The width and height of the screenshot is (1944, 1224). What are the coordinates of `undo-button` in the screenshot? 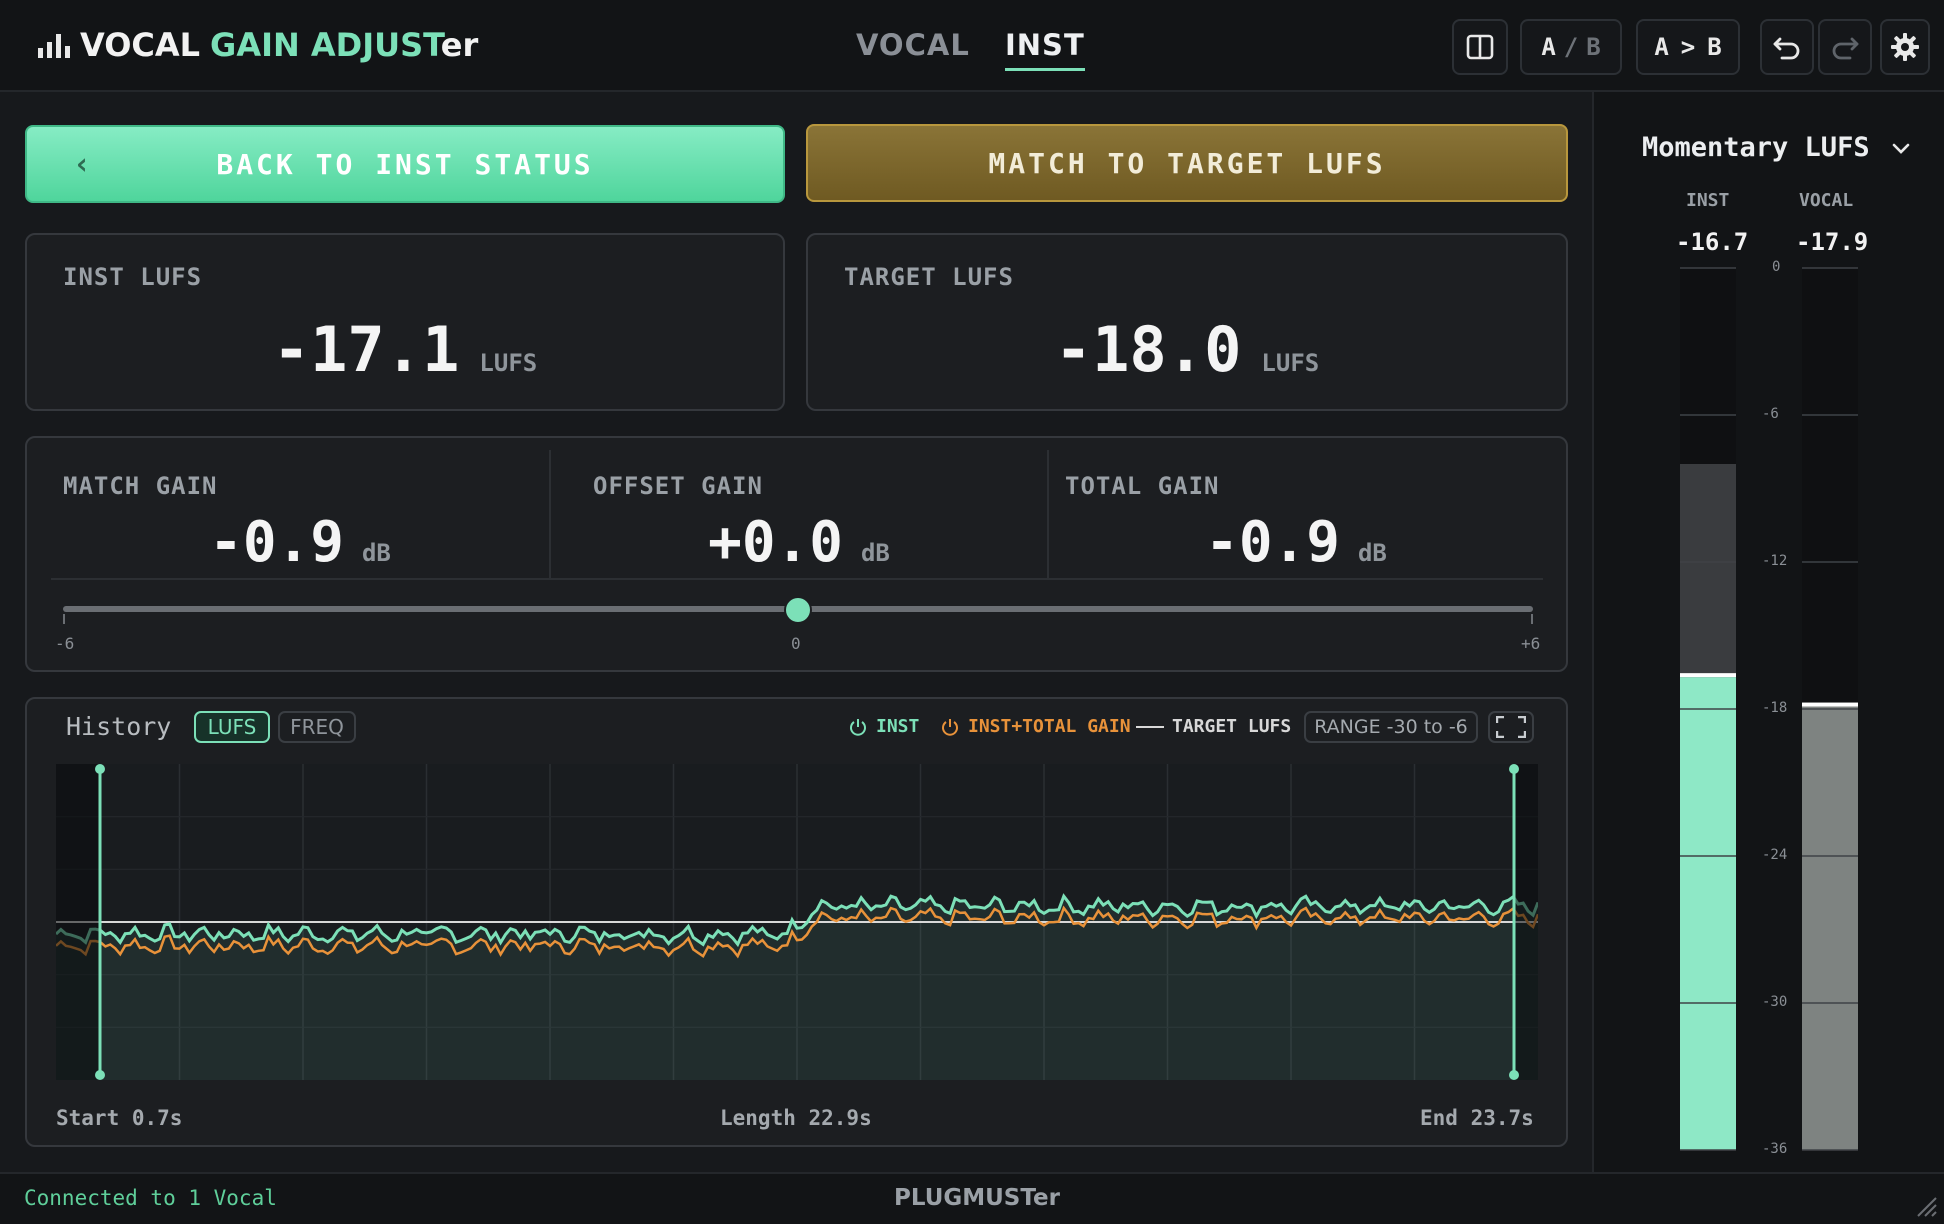 It's located at (1787, 47).